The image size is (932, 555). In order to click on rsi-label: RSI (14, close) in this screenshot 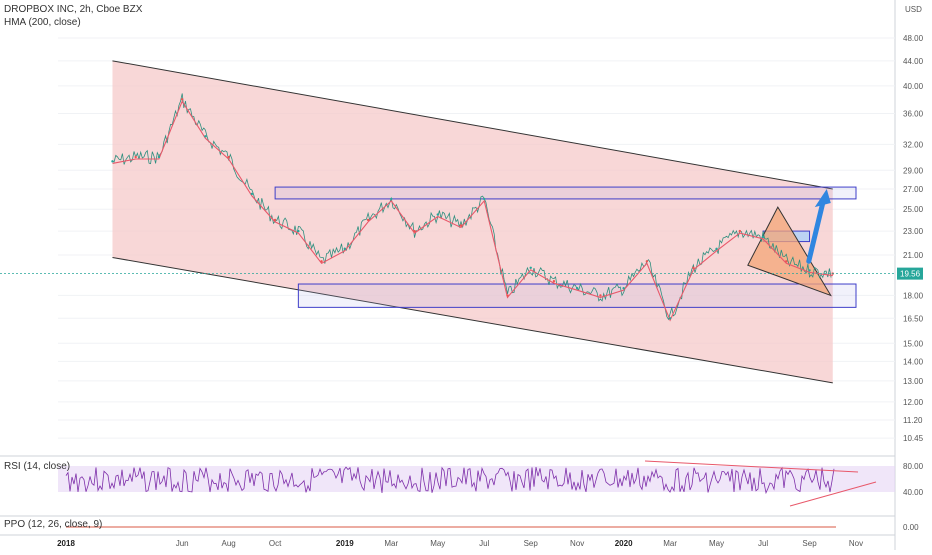, I will do `click(37, 466)`.